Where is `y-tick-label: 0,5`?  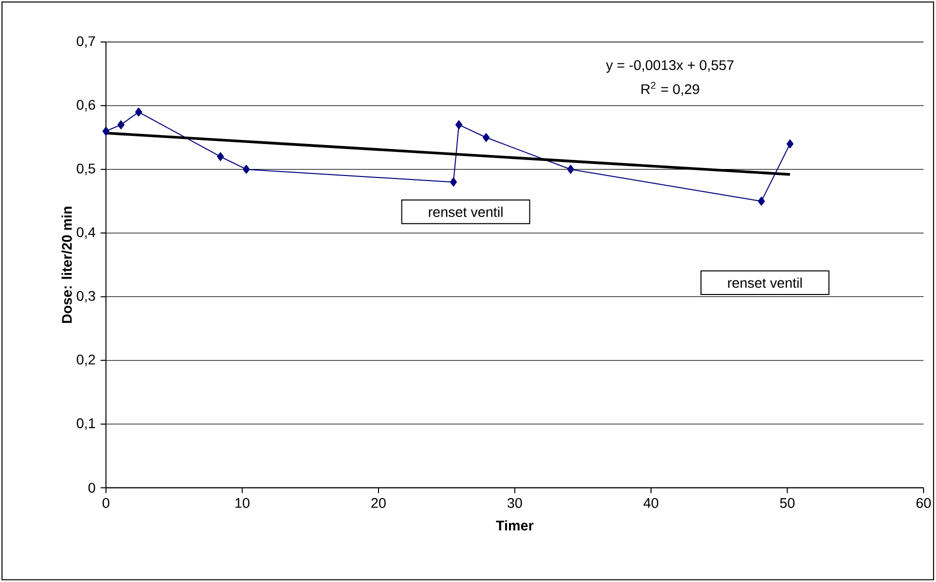
y-tick-label: 0,5 is located at coordinates (86, 170).